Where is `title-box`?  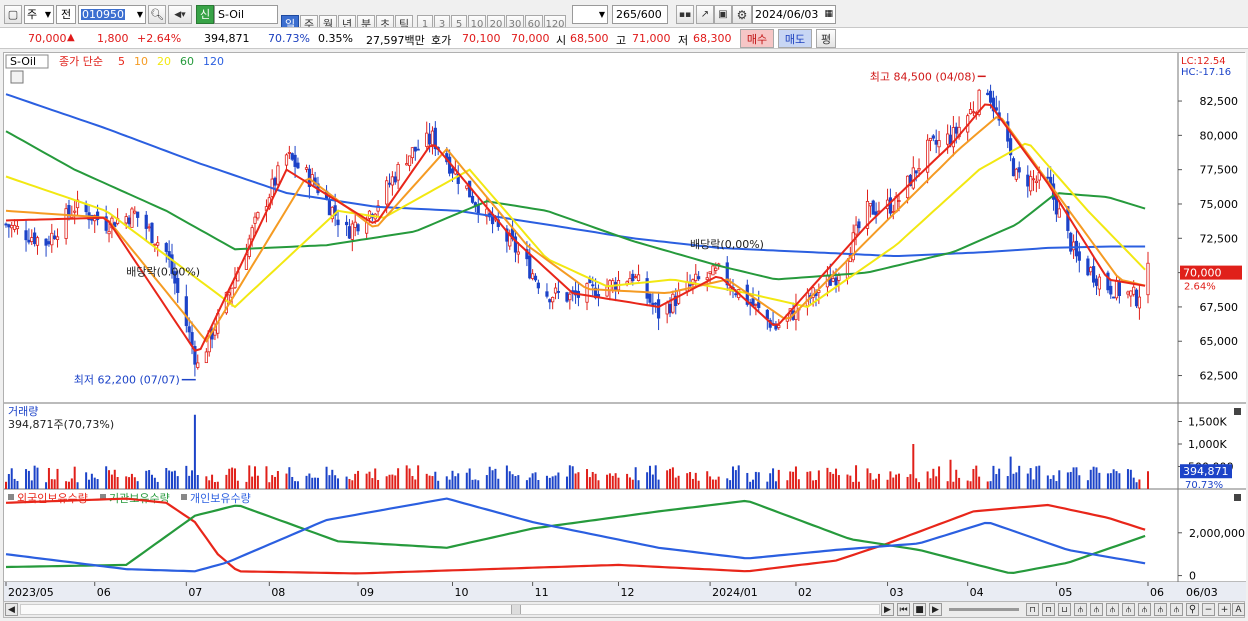
title-box is located at coordinates (27, 61).